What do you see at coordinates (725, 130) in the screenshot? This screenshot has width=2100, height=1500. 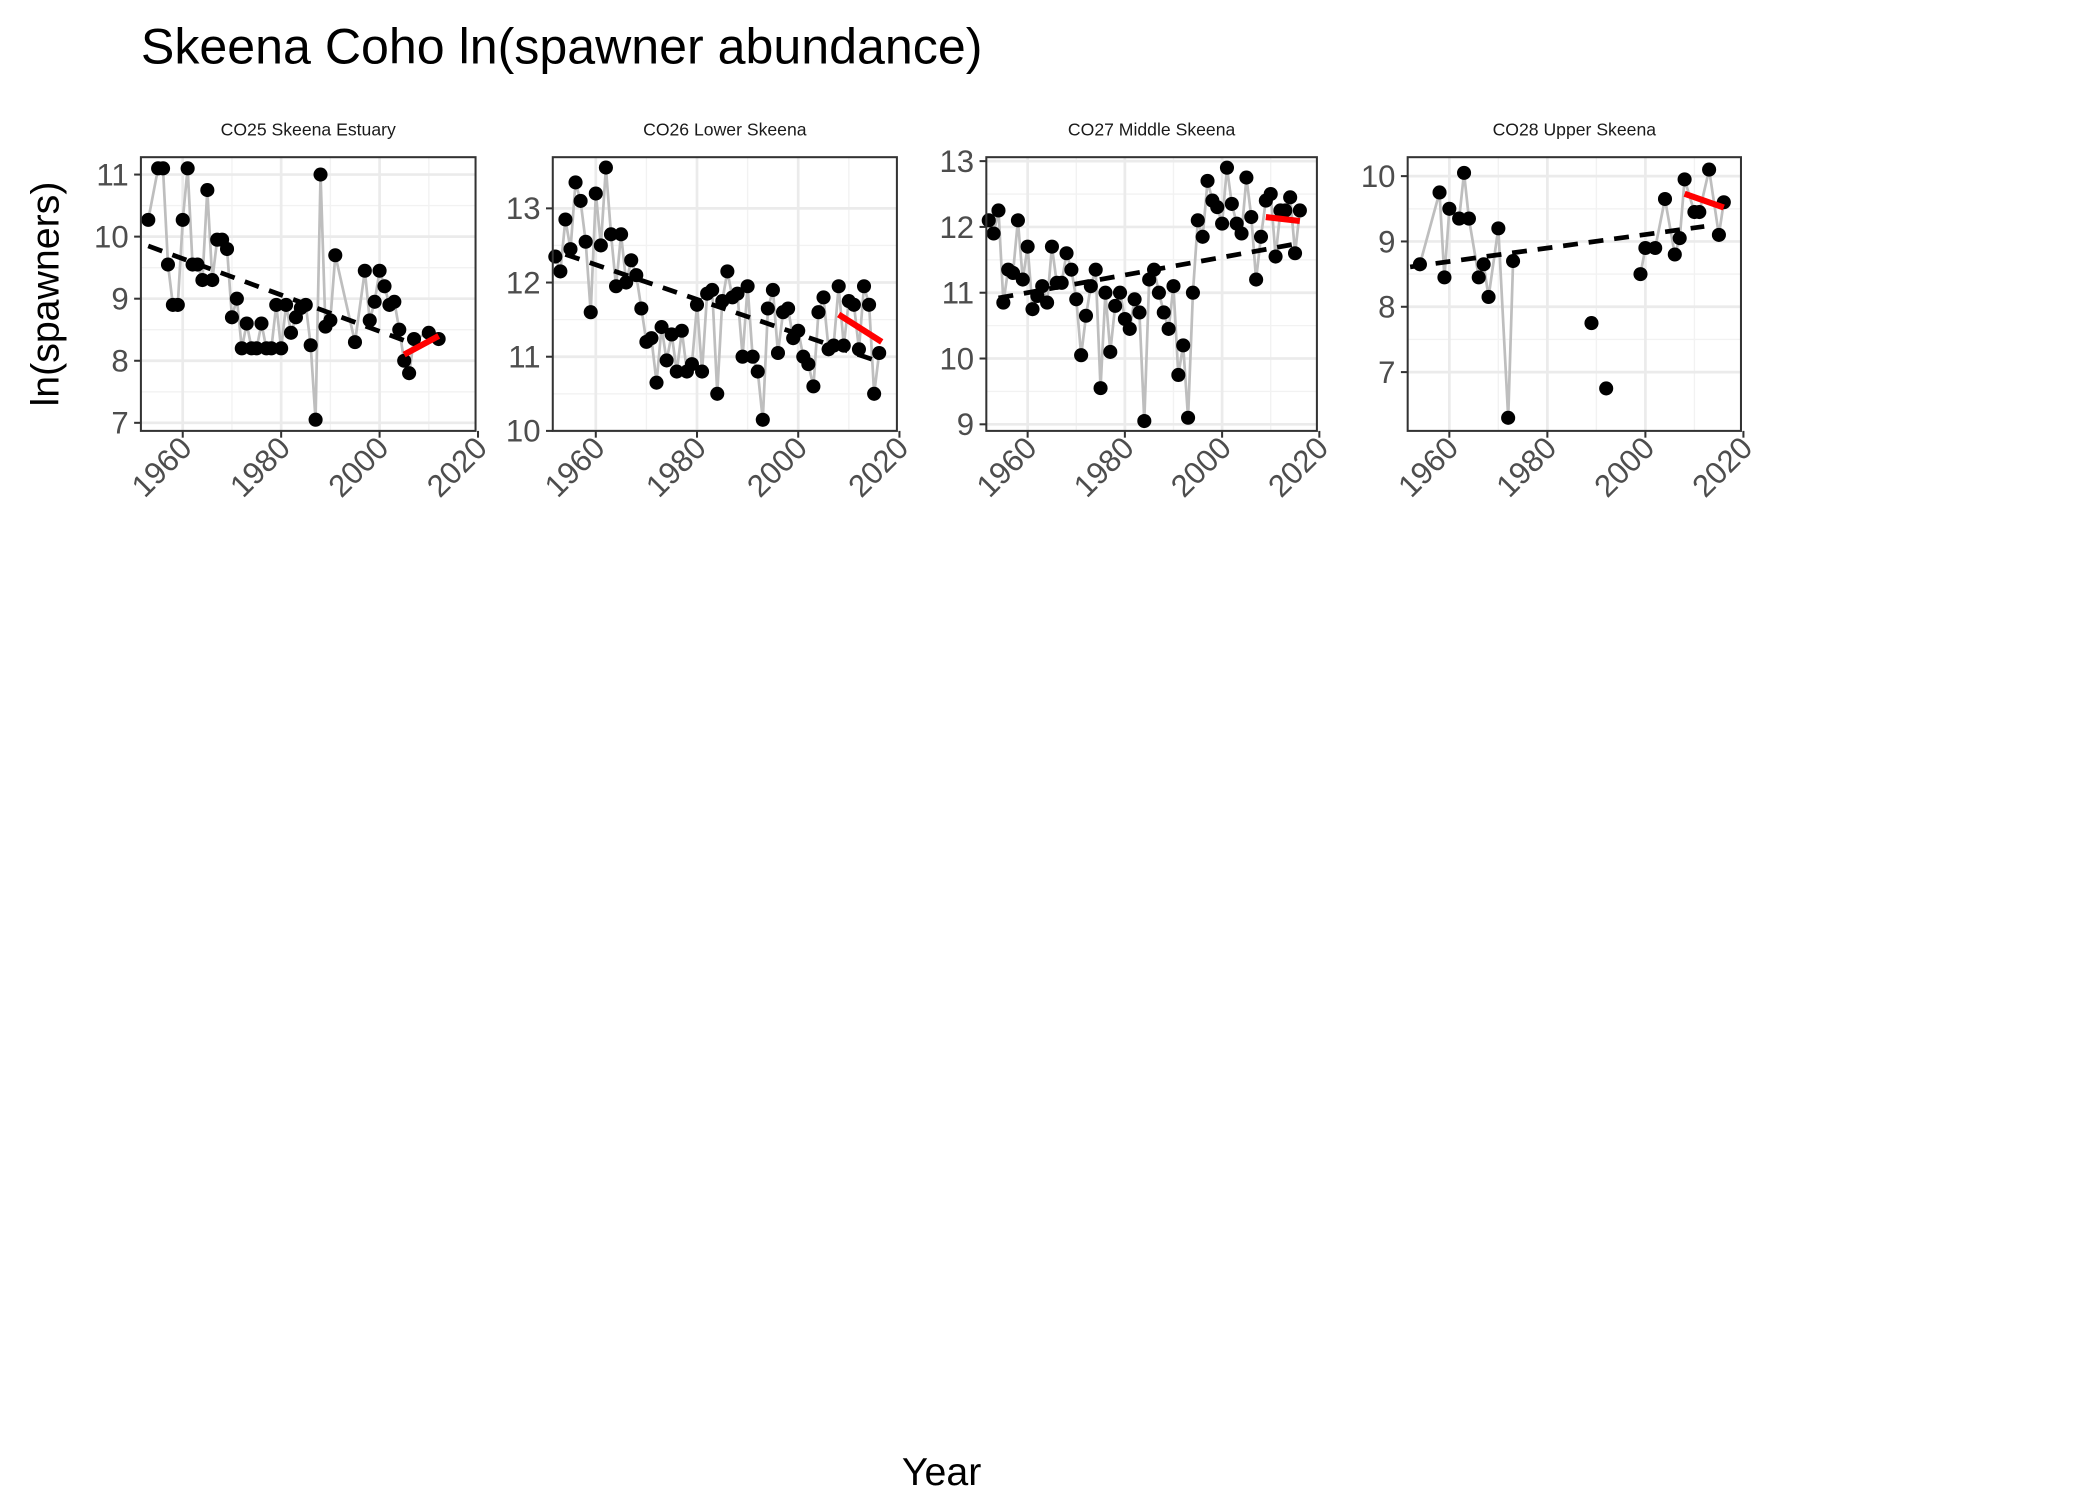 I see `panel-title: CO26 Lower Skeena` at bounding box center [725, 130].